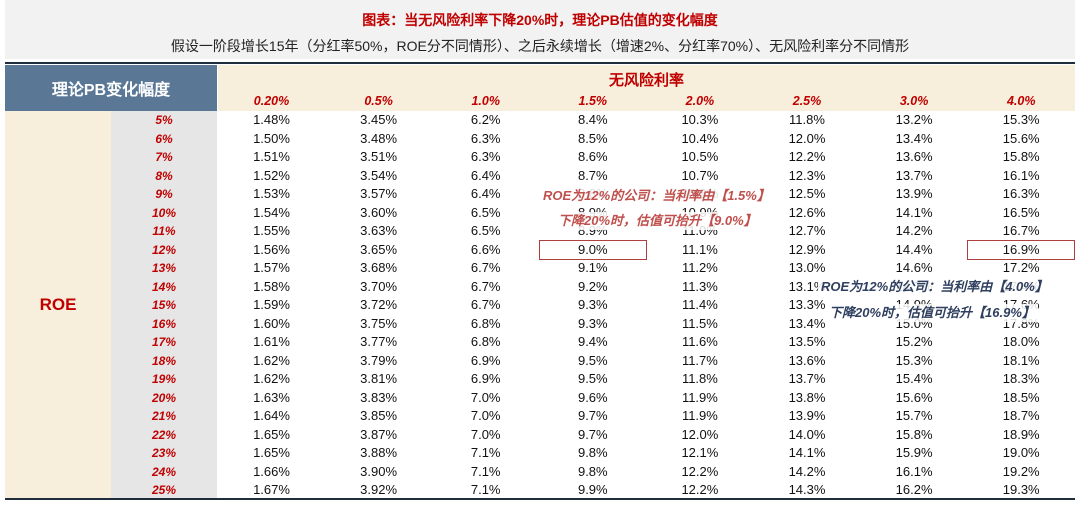  What do you see at coordinates (379, 489) in the screenshot?
I see `table-cell: 3.92%` at bounding box center [379, 489].